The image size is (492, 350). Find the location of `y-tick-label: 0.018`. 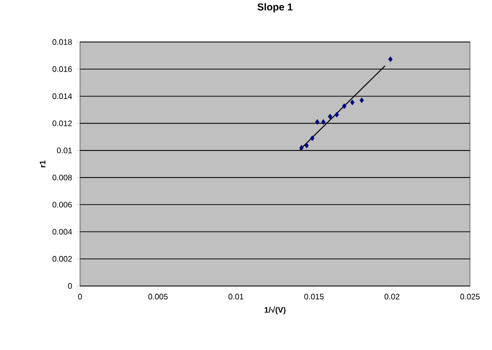

y-tick-label: 0.018 is located at coordinates (62, 42).